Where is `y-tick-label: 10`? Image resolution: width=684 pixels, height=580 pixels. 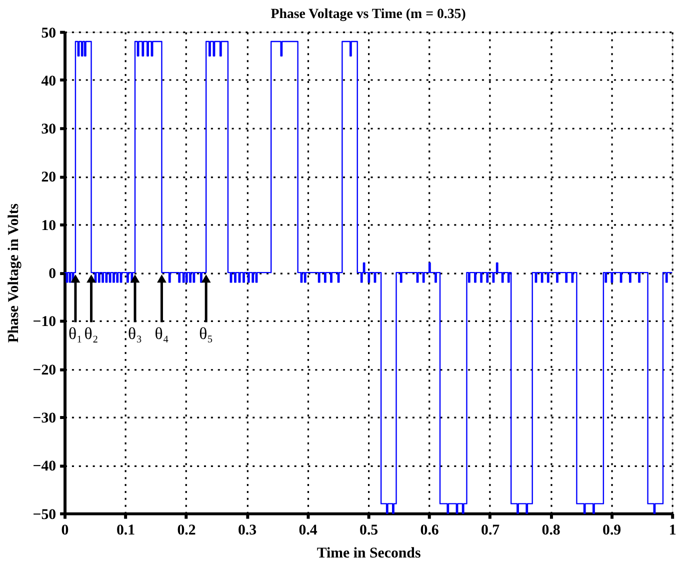
y-tick-label: 10 is located at coordinates (48, 226).